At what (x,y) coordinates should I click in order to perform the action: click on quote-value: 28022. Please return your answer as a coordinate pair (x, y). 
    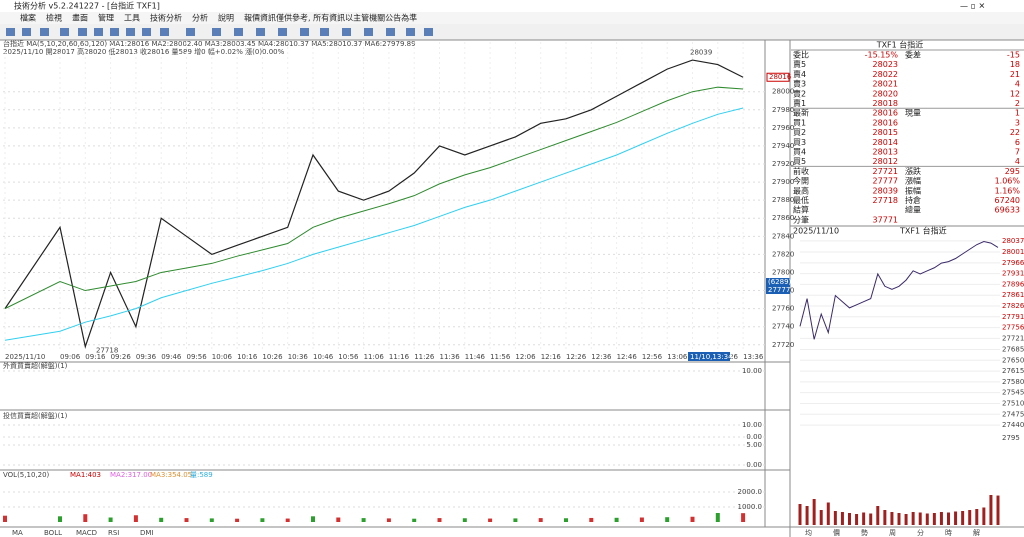
    Looking at the image, I should click on (885, 74).